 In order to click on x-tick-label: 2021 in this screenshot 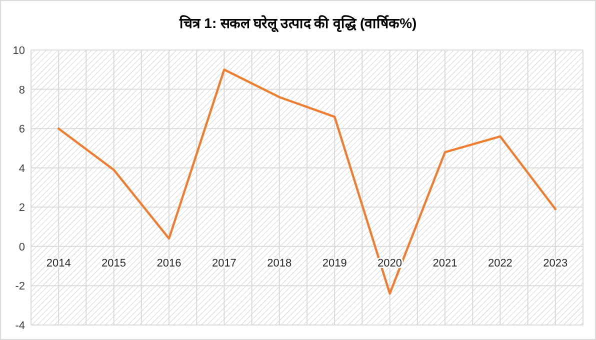, I will do `click(445, 263)`.